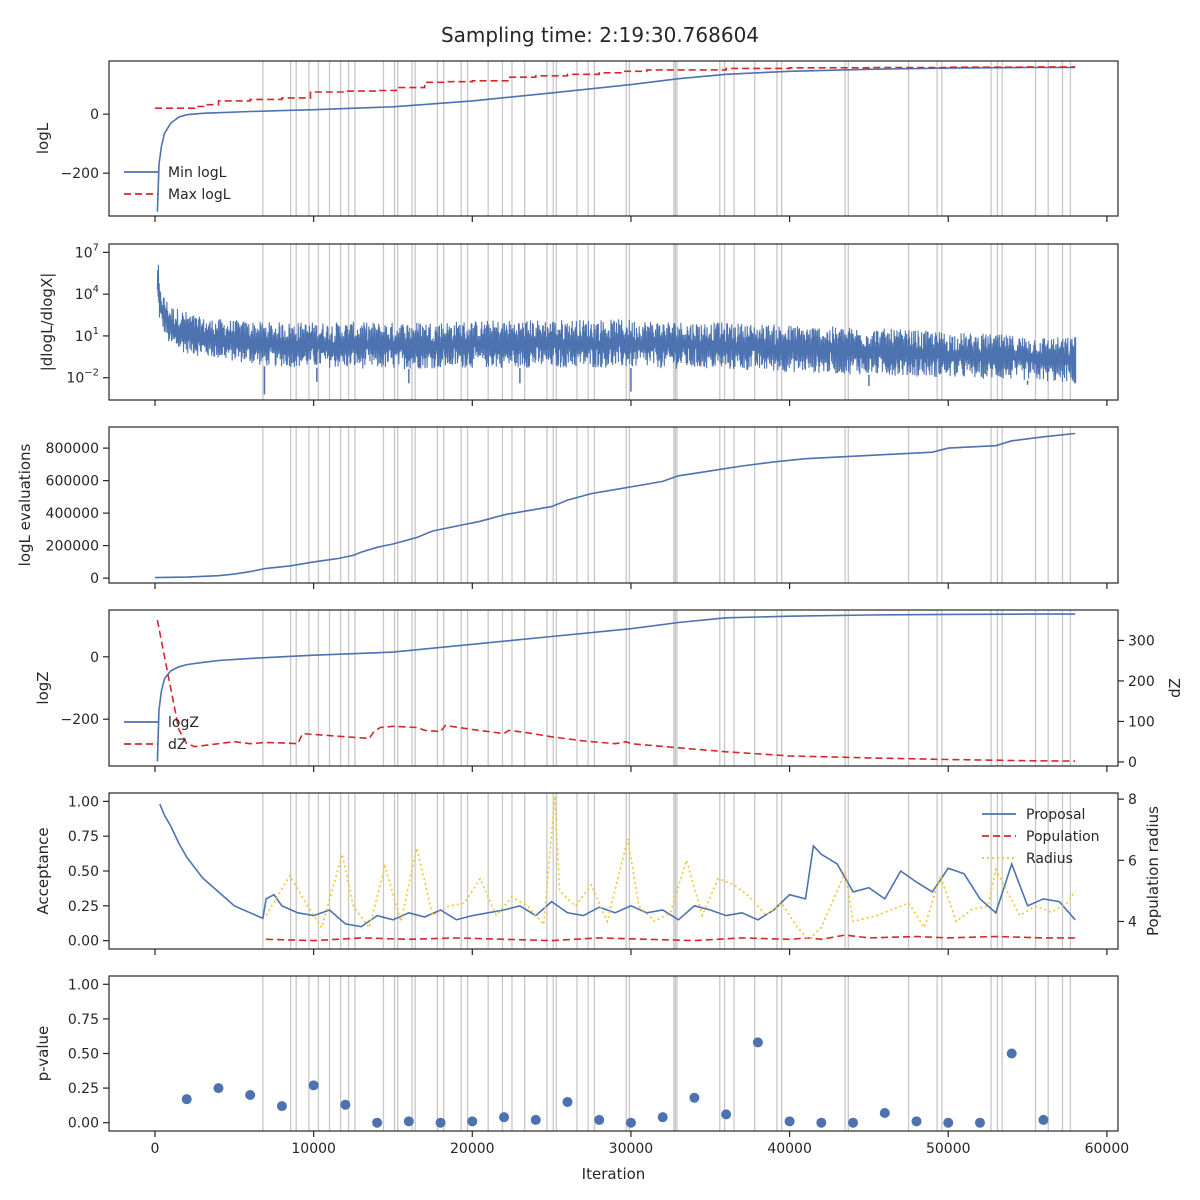 This screenshot has height=1200, width=1200. Describe the element at coordinates (631, 1149) in the screenshot. I see `x-tick-label: 30000` at that location.